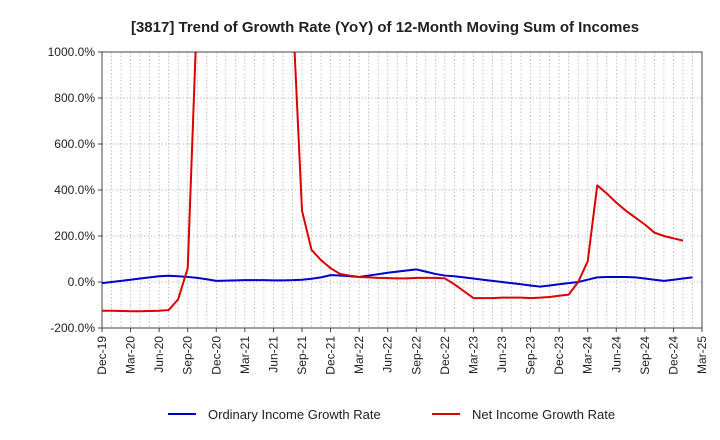 This screenshot has width=720, height=440. Describe the element at coordinates (74, 144) in the screenshot. I see `y-tick-label: 600.0%` at that location.